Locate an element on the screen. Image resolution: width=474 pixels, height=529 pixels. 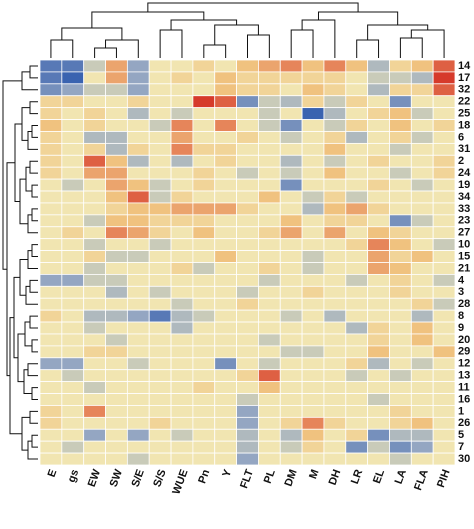
row-label: 28 is located at coordinates (464, 304).